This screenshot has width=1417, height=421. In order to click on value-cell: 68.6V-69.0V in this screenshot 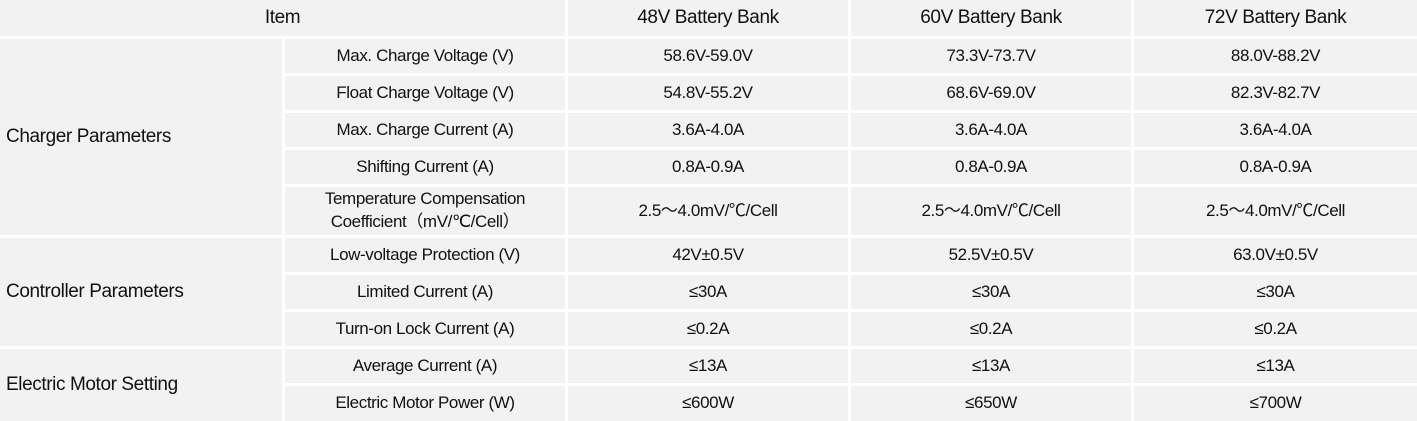, I will do `click(991, 93)`.